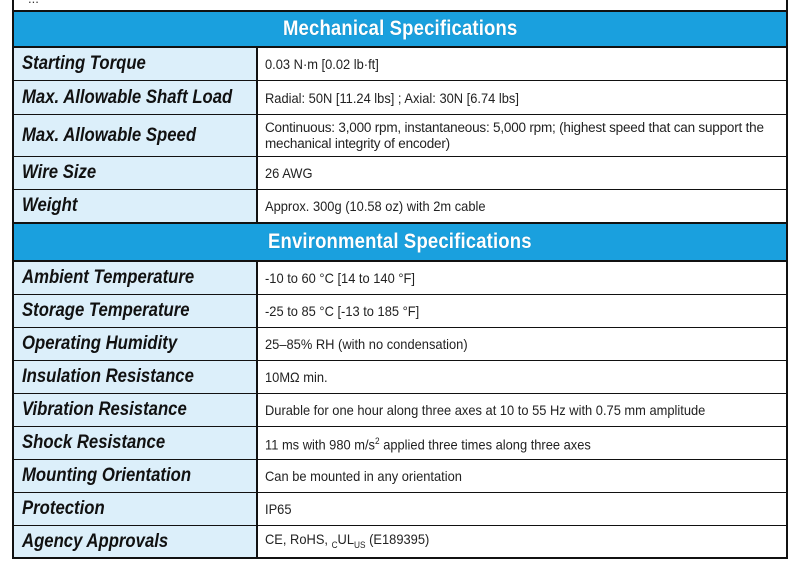 Image resolution: width=800 pixels, height=569 pixels. I want to click on row-label: Max. Allowable Shaft Load, so click(136, 97).